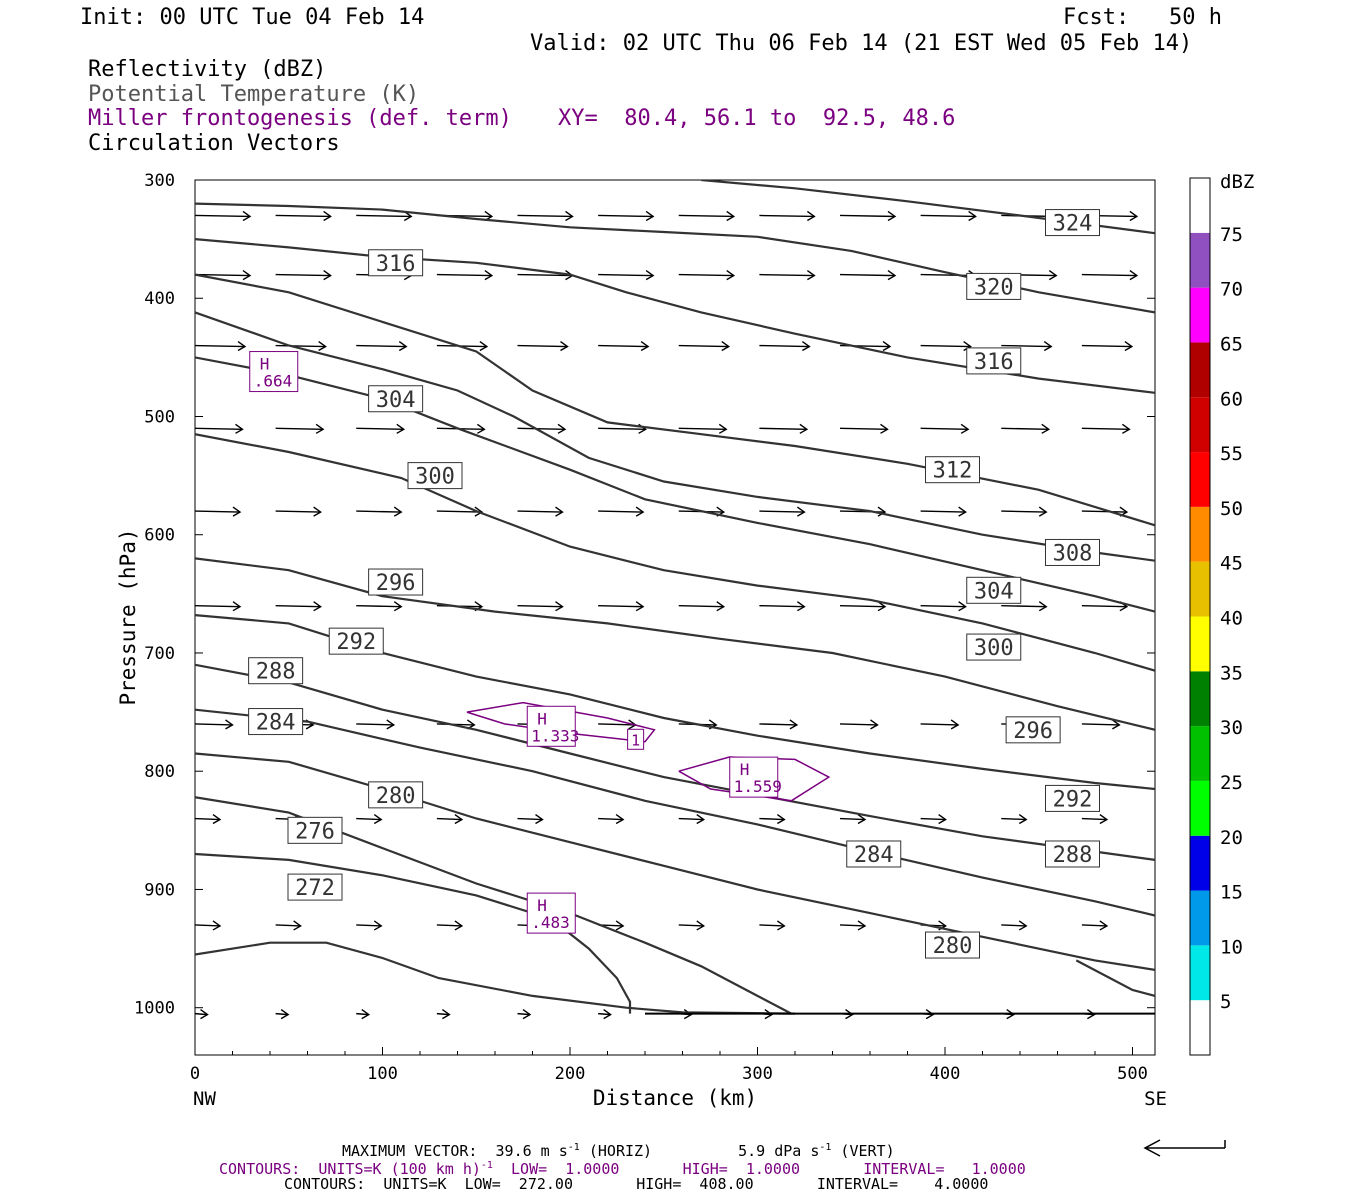 Image resolution: width=1350 pixels, height=1200 pixels. What do you see at coordinates (550, 922) in the screenshot?
I see `frontogenesis-max-value: .483` at bounding box center [550, 922].